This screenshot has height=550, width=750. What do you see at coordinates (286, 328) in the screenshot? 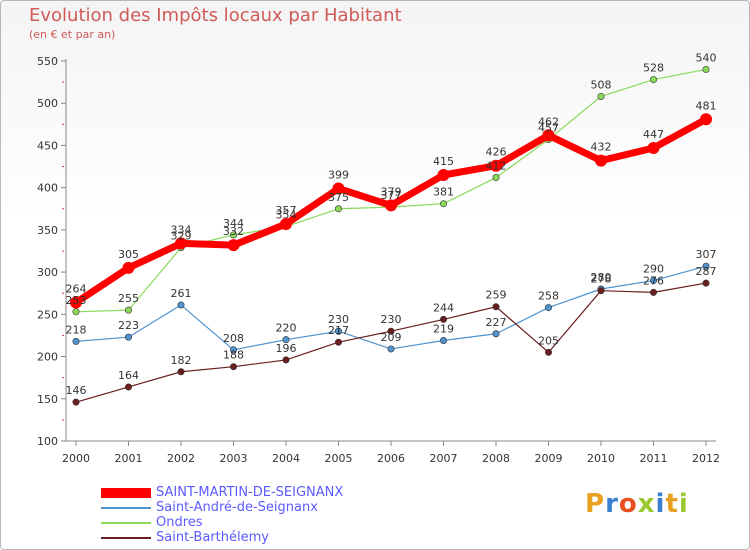
I see `data-label-1: 220` at bounding box center [286, 328].